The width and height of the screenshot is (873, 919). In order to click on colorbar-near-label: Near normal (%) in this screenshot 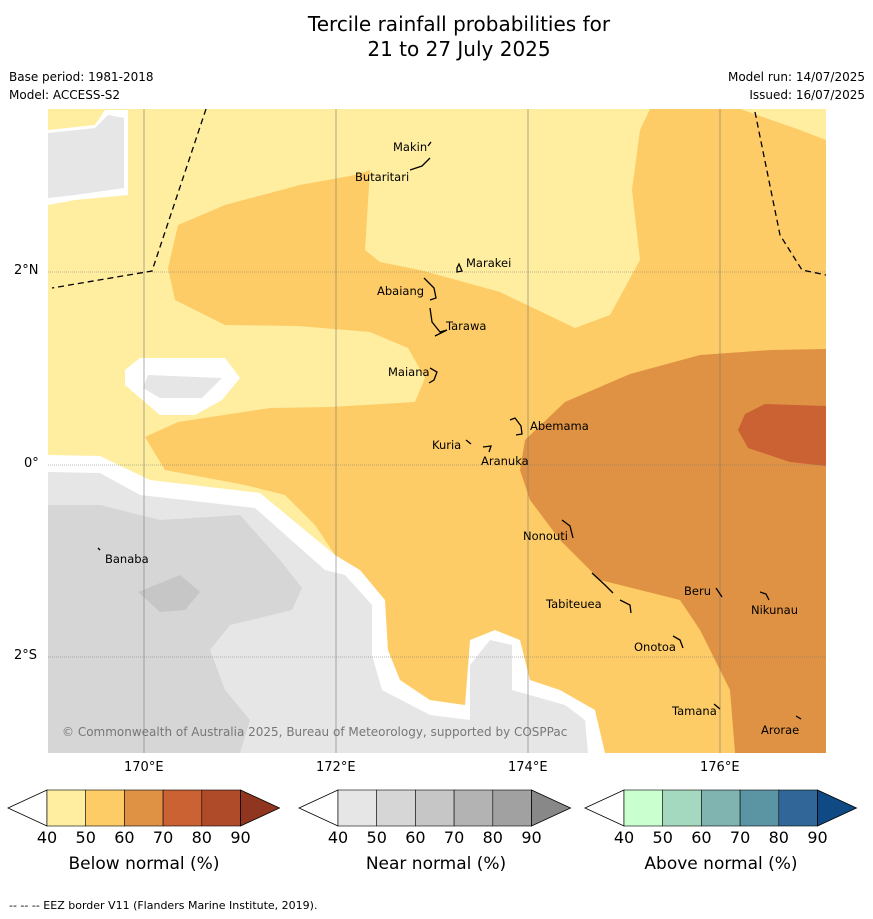, I will do `click(436, 864)`.